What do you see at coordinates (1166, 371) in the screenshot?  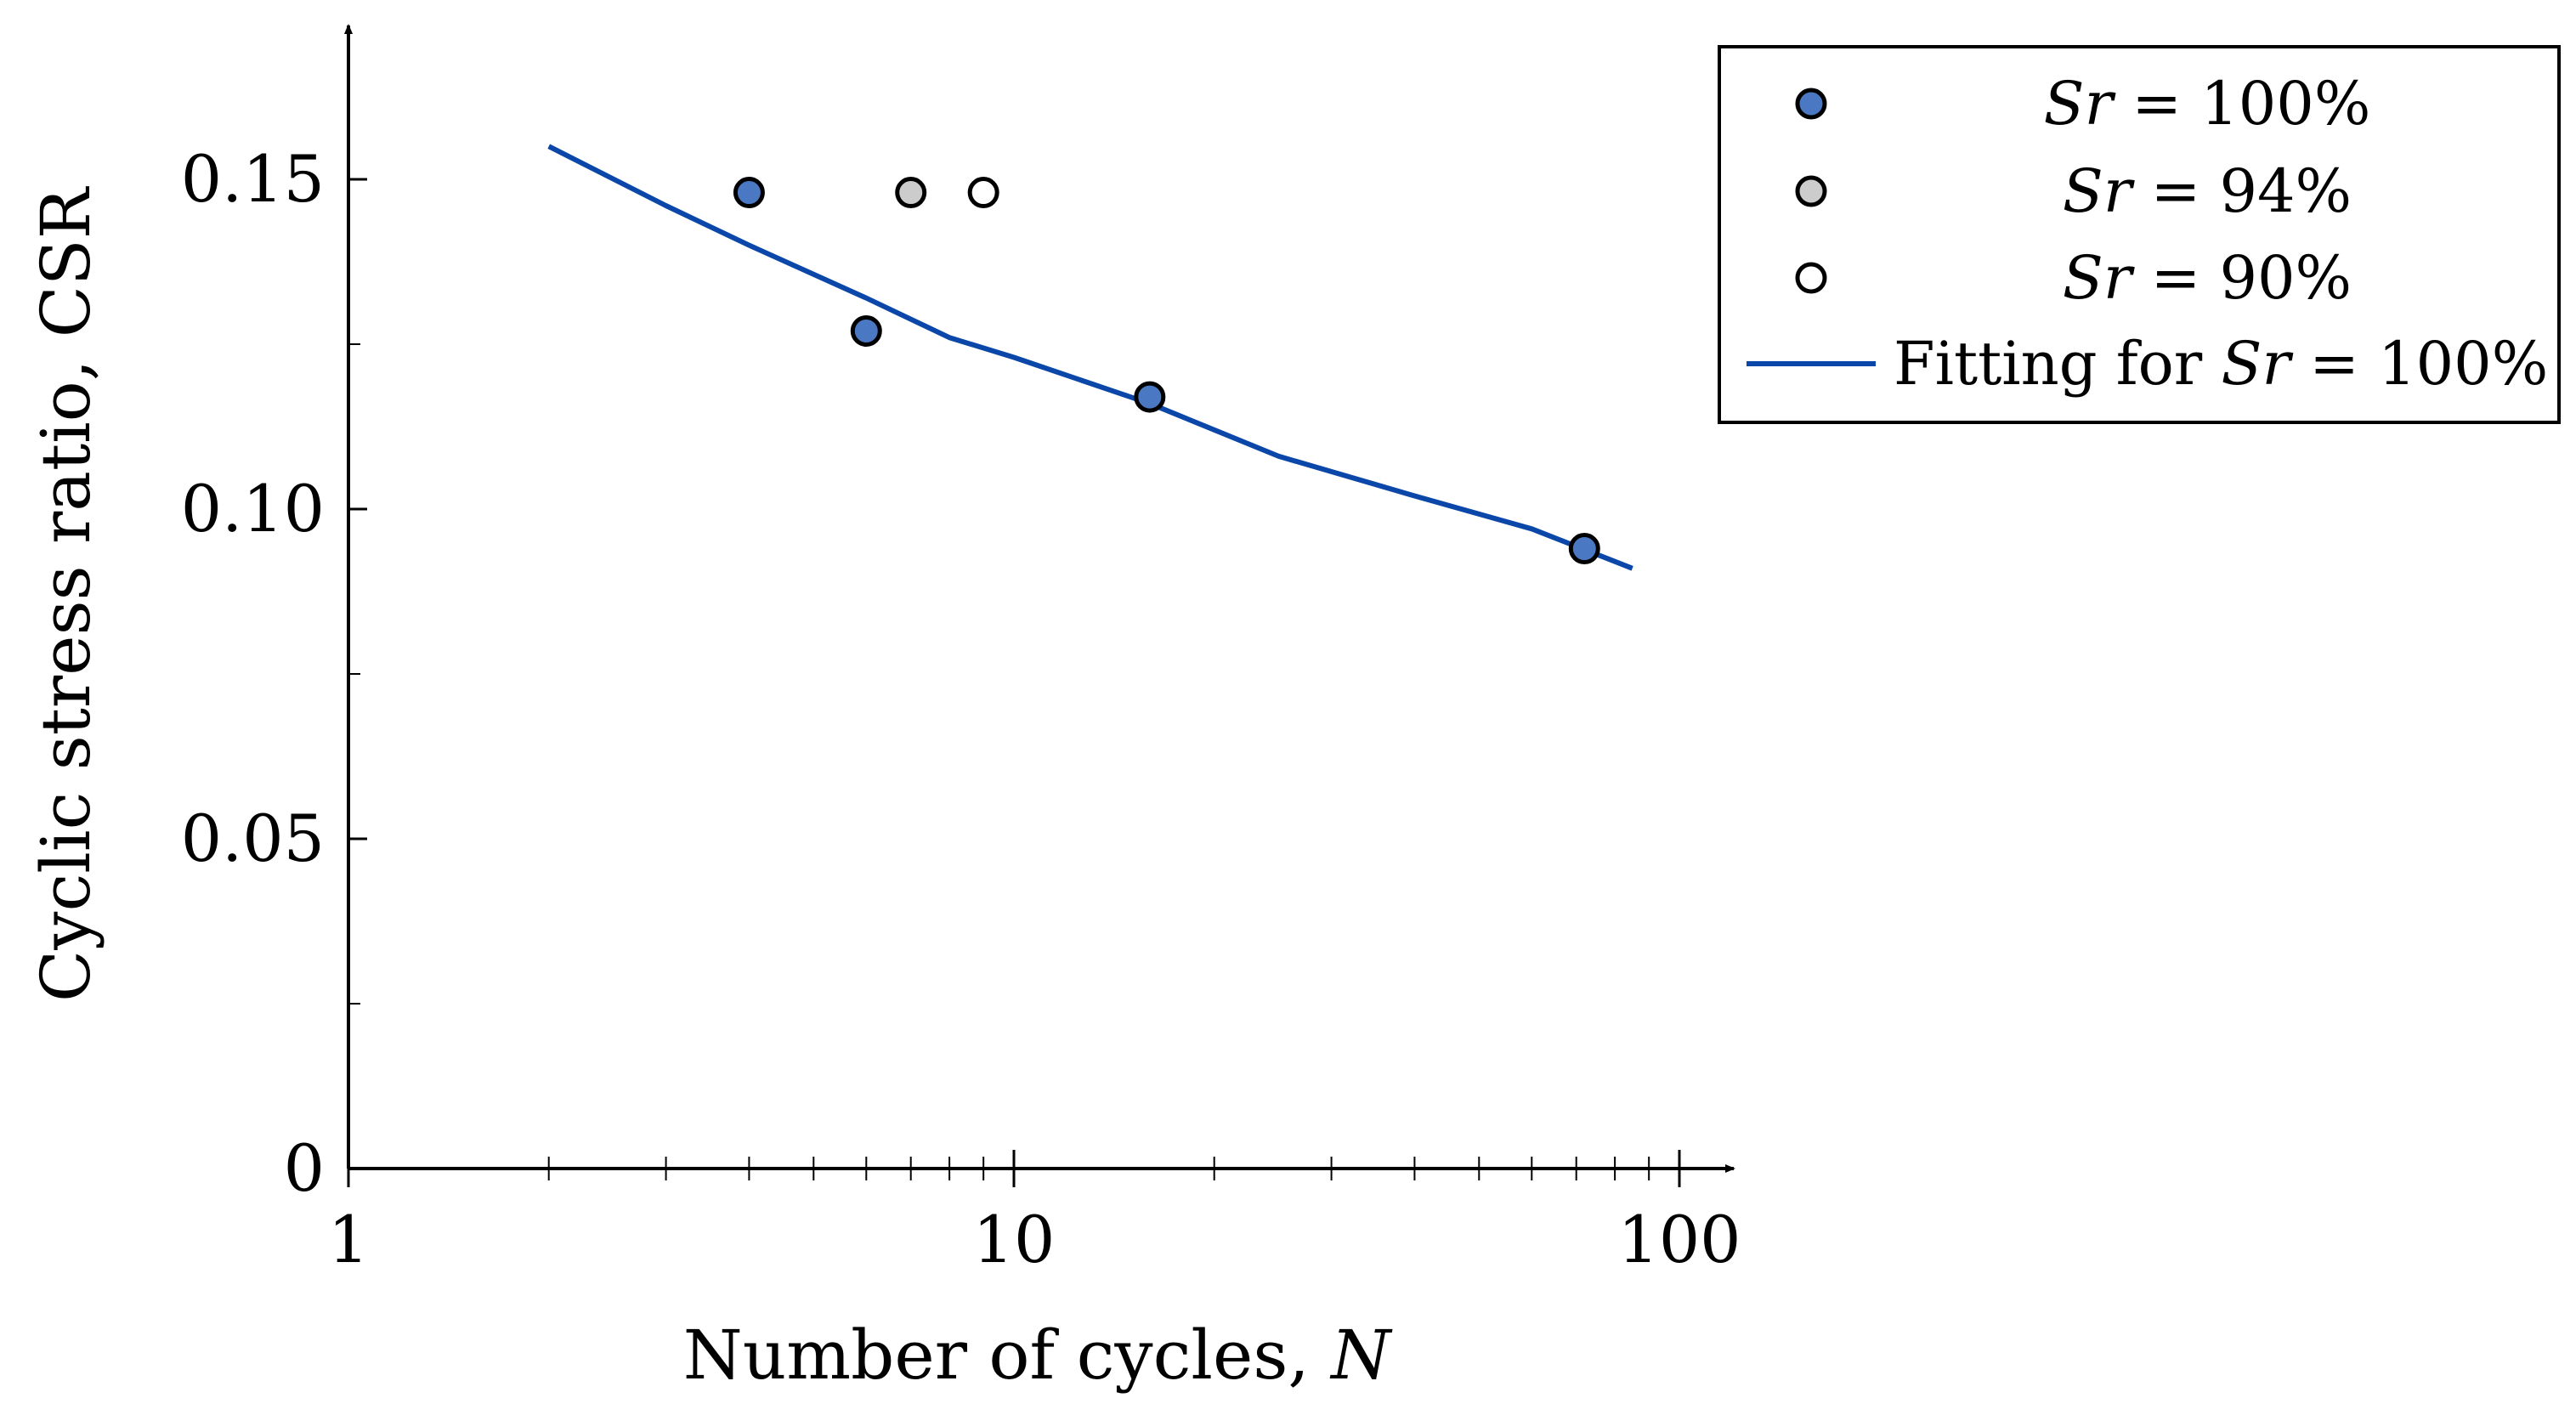 I see `points-layer` at bounding box center [1166, 371].